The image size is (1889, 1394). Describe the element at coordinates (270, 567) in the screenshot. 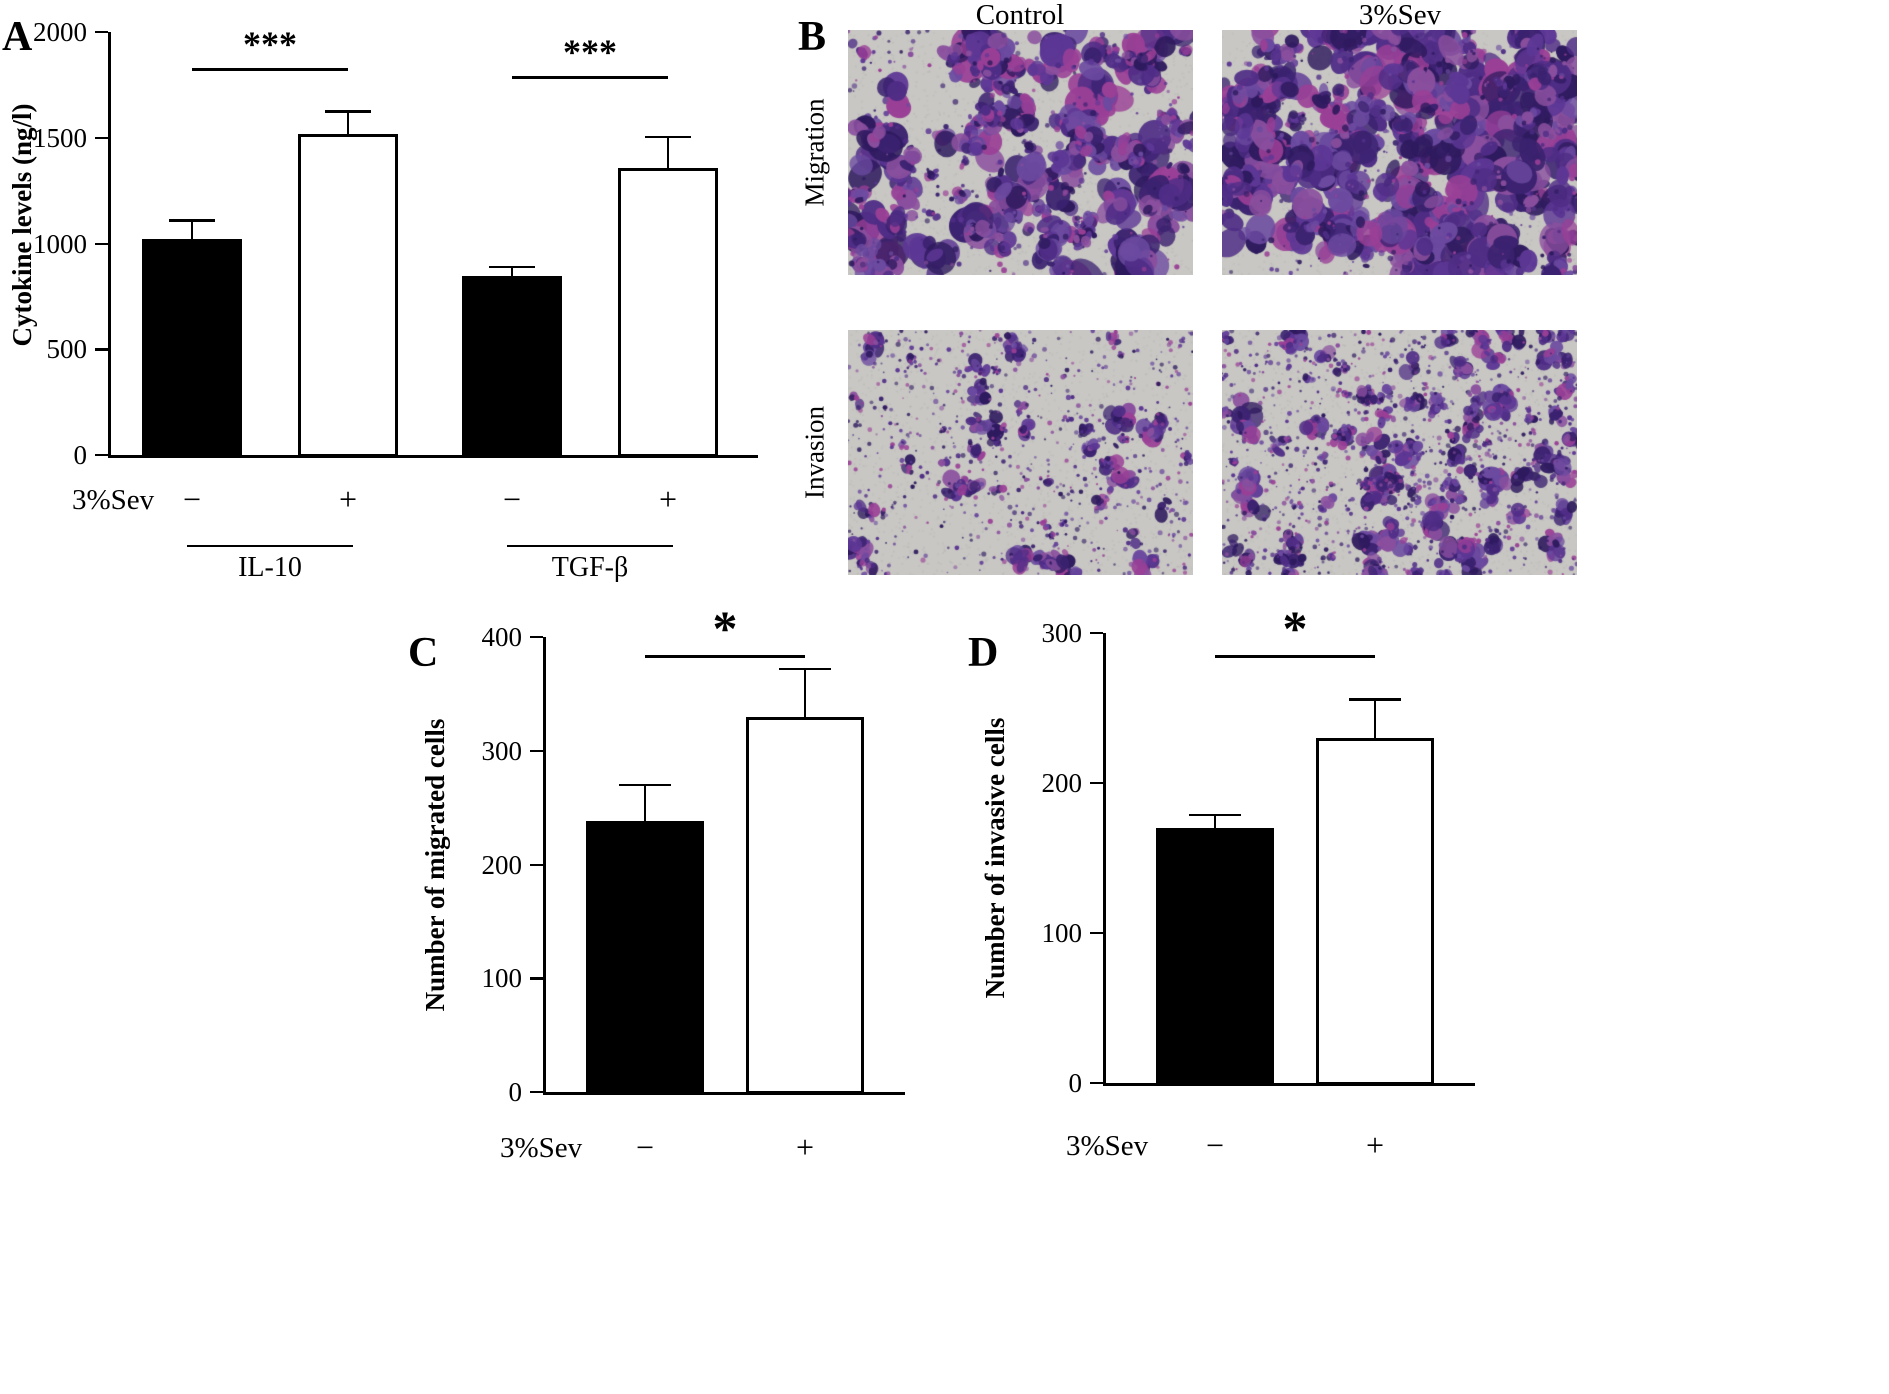

I see `group-label-il10: IL-10` at that location.